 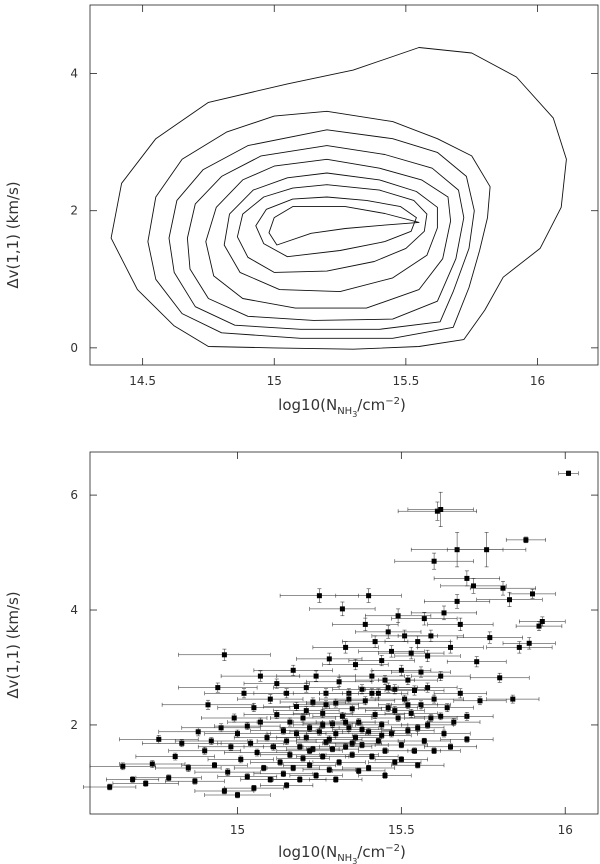 I want to click on x-tick-label: 15.5, so click(x=401, y=830).